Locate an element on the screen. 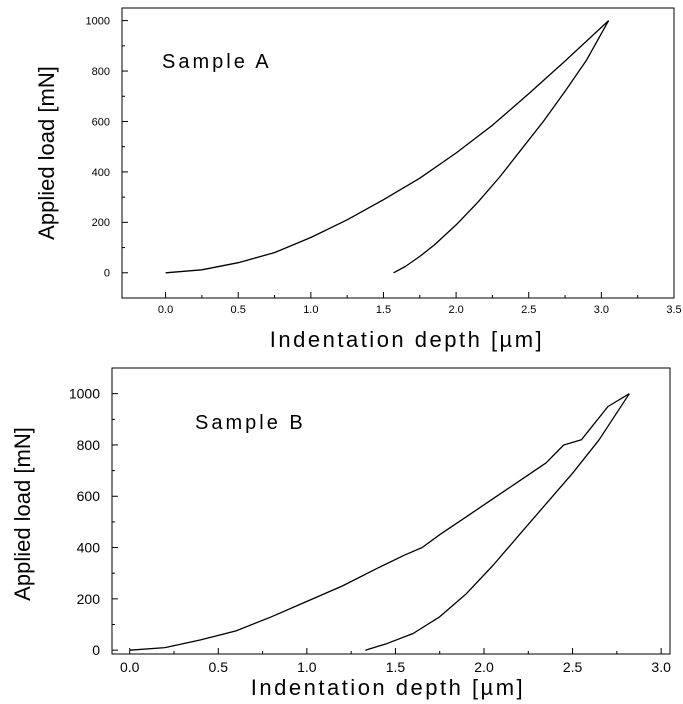 This screenshot has width=683, height=704. x-axis-label-b: Indentation depth [µm] is located at coordinates (388, 687).